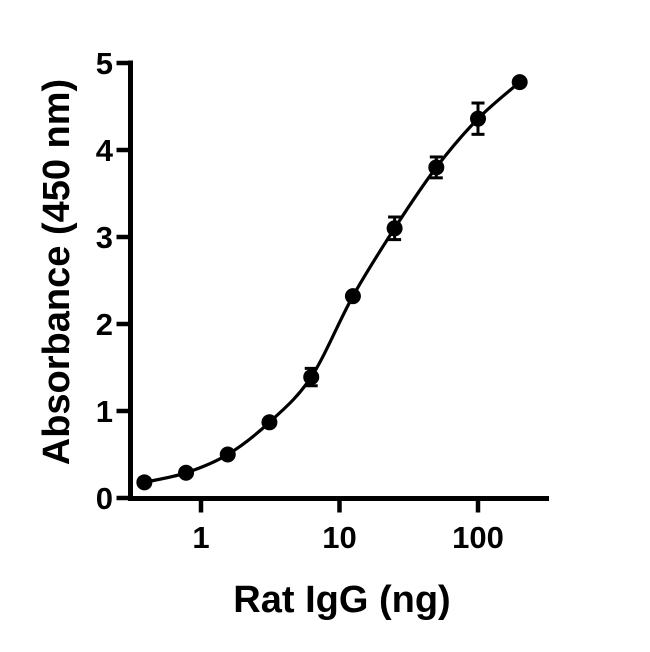 The height and width of the screenshot is (652, 650). What do you see at coordinates (478, 537) in the screenshot?
I see `x-tick-label: 100` at bounding box center [478, 537].